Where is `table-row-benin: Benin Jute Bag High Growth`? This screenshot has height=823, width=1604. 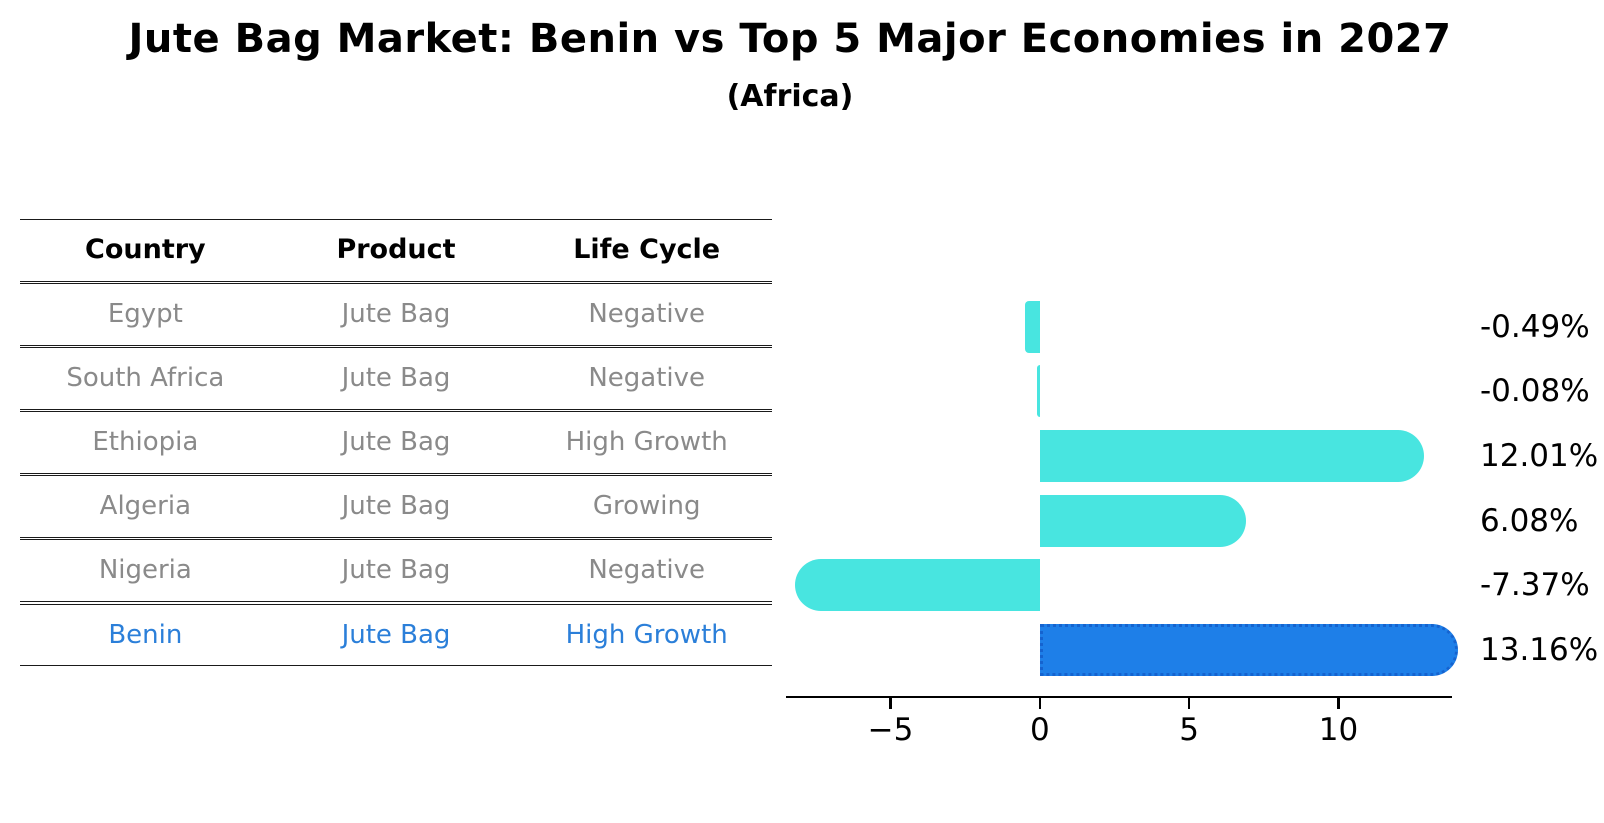
table-row-benin: Benin Jute Bag High Growth is located at coordinates (396, 635).